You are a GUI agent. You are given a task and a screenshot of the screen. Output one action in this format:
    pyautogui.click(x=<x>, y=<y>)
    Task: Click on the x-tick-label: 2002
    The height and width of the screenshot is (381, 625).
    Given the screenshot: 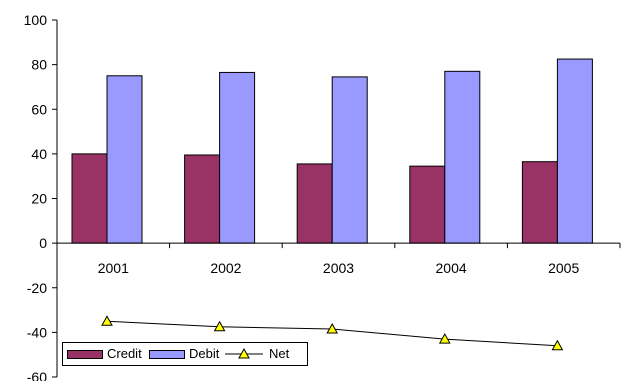 What is the action you would take?
    pyautogui.click(x=225, y=268)
    